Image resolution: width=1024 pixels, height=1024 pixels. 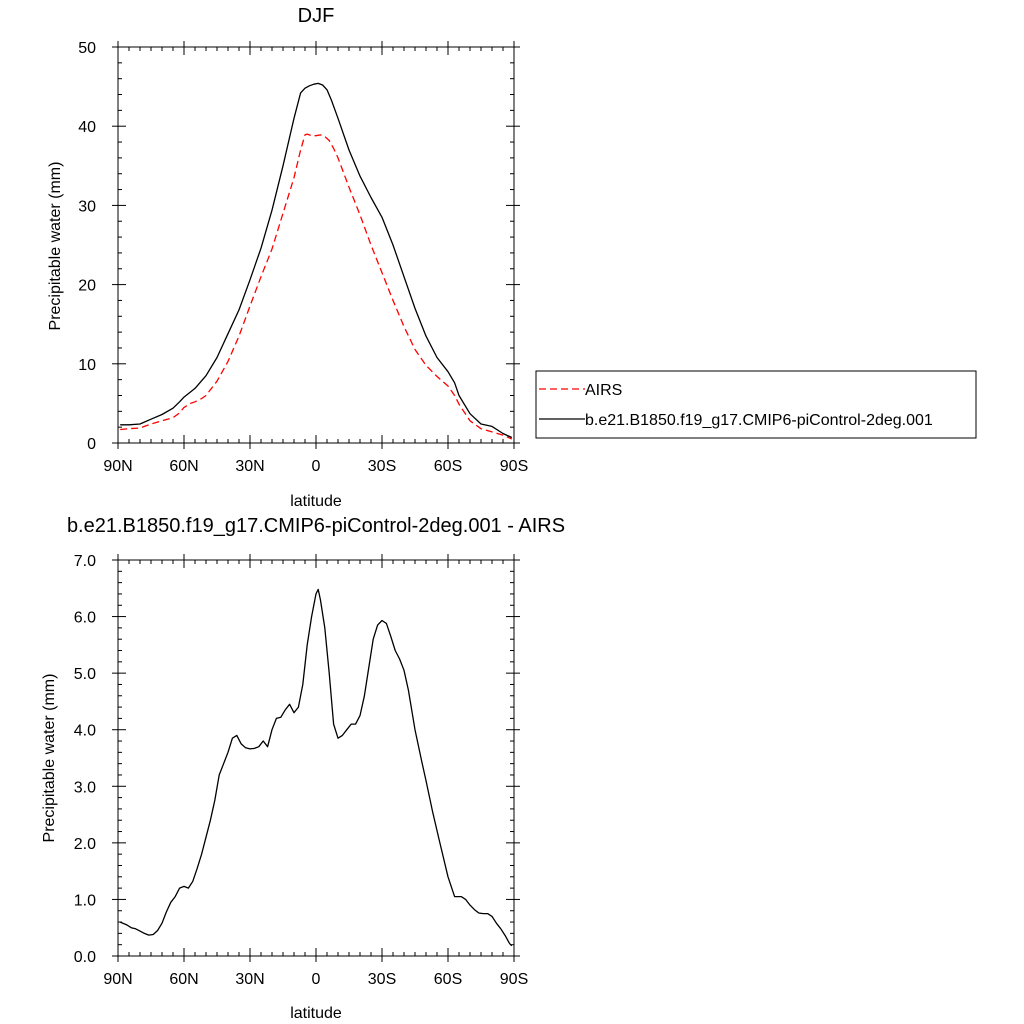 I want to click on legend-box, so click(x=756, y=404).